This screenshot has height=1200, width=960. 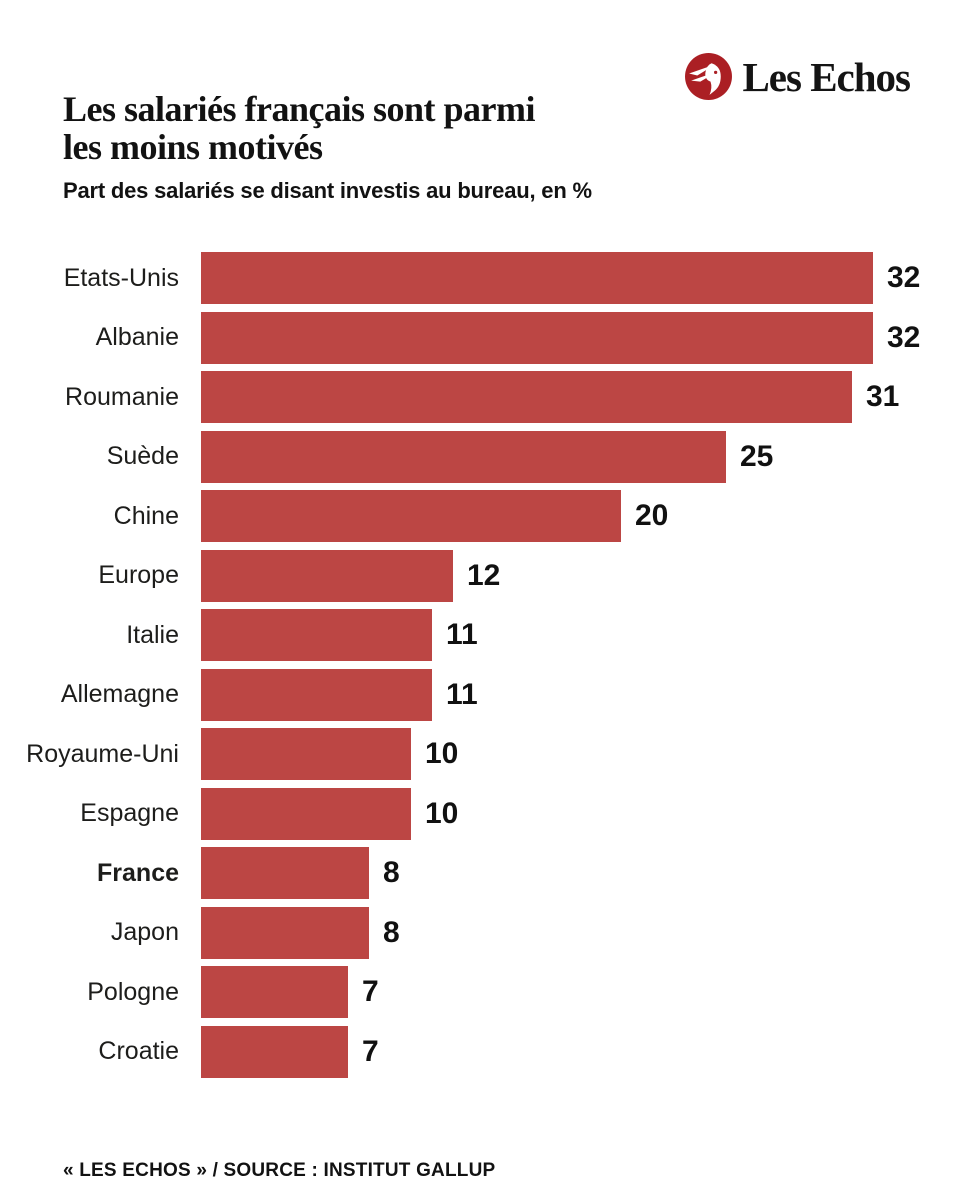 I want to click on bar-area: 31, so click(x=580, y=397).